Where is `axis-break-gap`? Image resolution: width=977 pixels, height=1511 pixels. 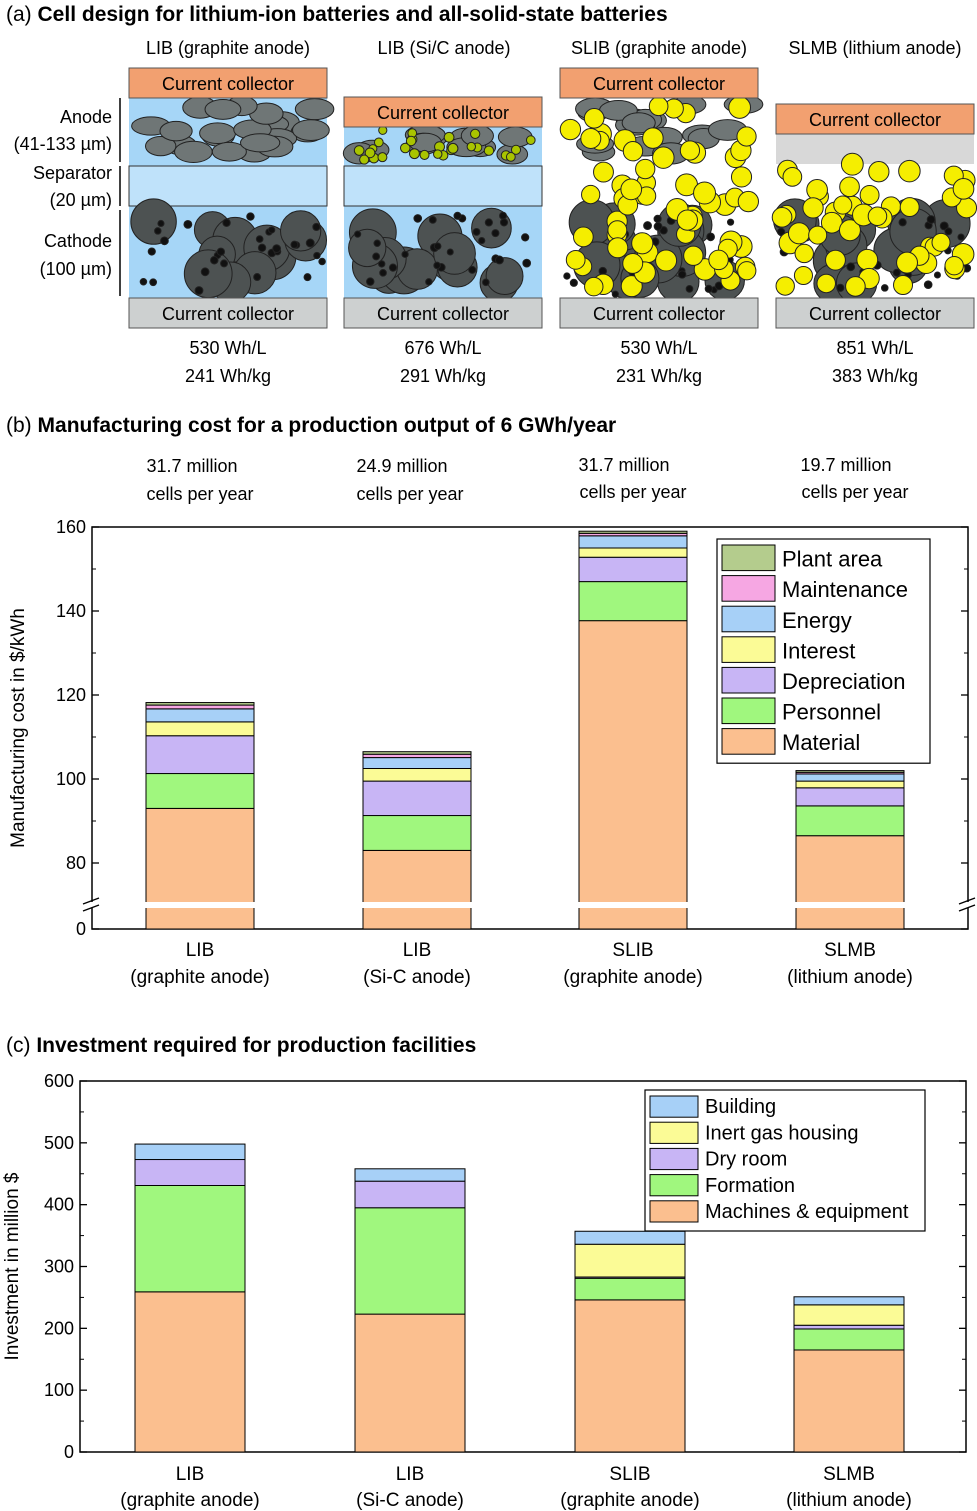
axis-break-gap is located at coordinates (530, 905).